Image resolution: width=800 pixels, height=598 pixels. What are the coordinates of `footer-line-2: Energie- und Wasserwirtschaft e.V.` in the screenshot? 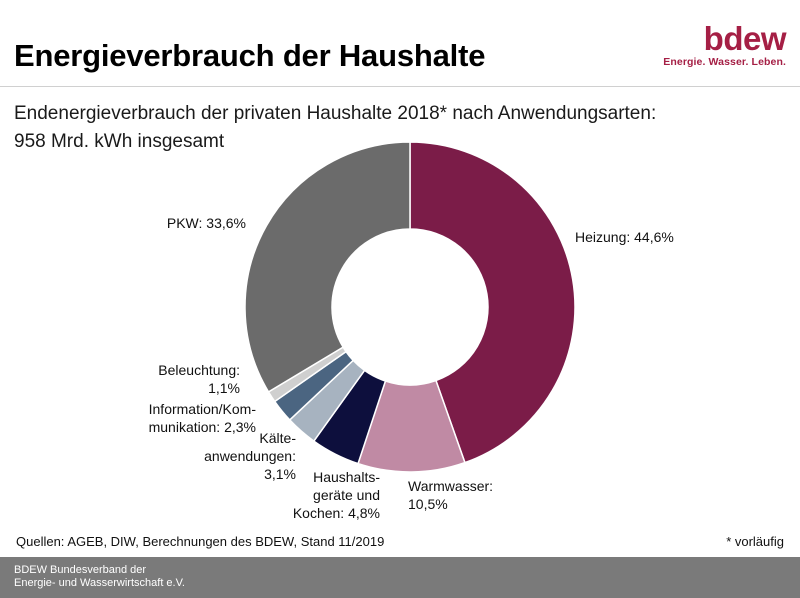 It's located at (99, 583).